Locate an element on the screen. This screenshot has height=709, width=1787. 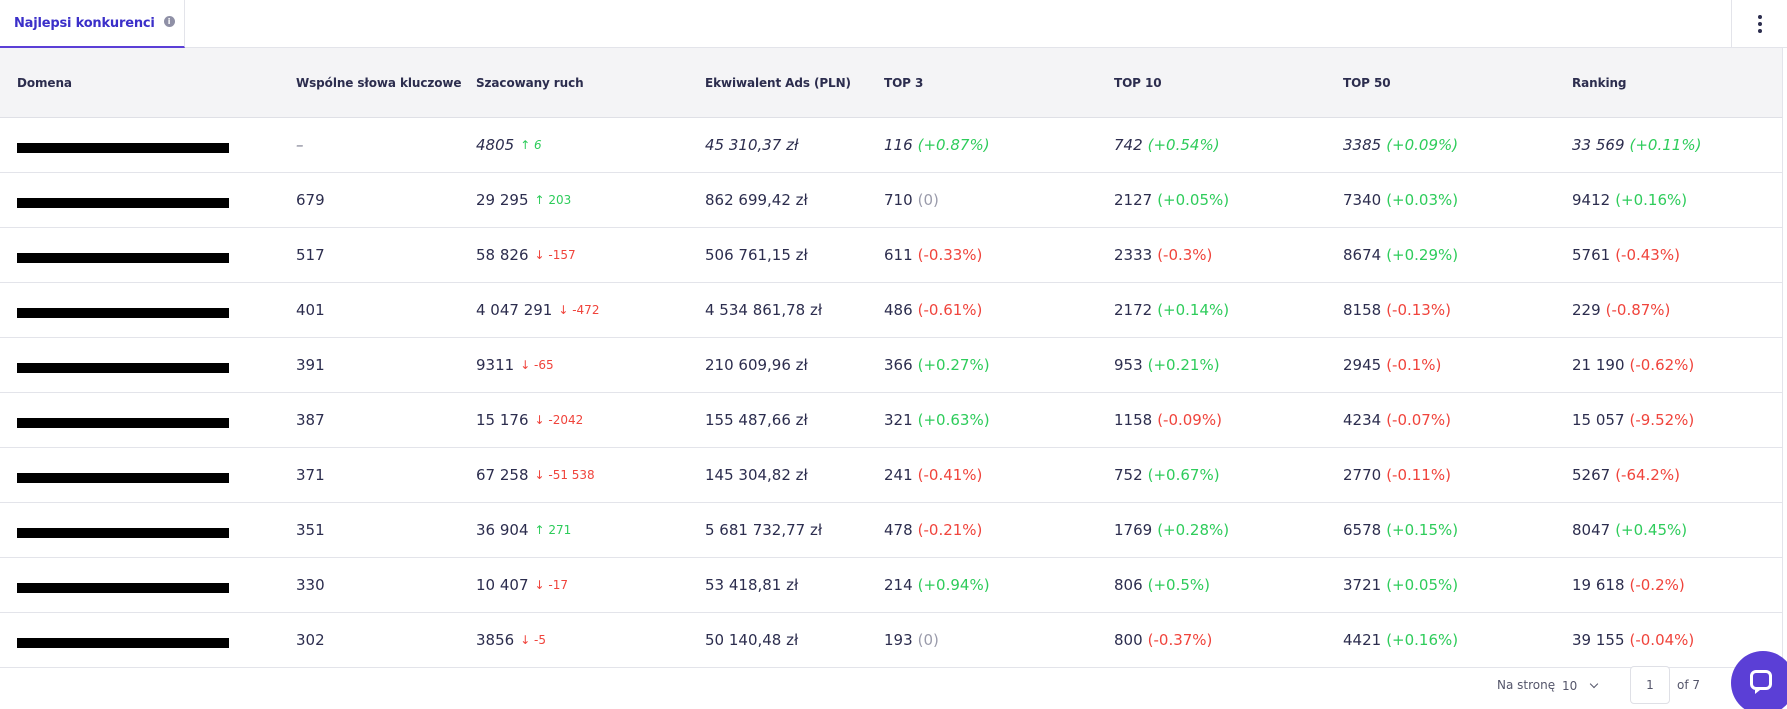
top10-value: 806 is located at coordinates (1128, 585).